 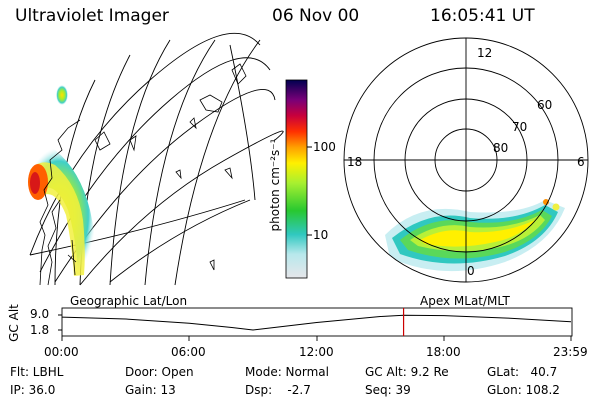 What do you see at coordinates (407, 372) in the screenshot?
I see `gc-alt-field: GC Alt: 9.2 Re` at bounding box center [407, 372].